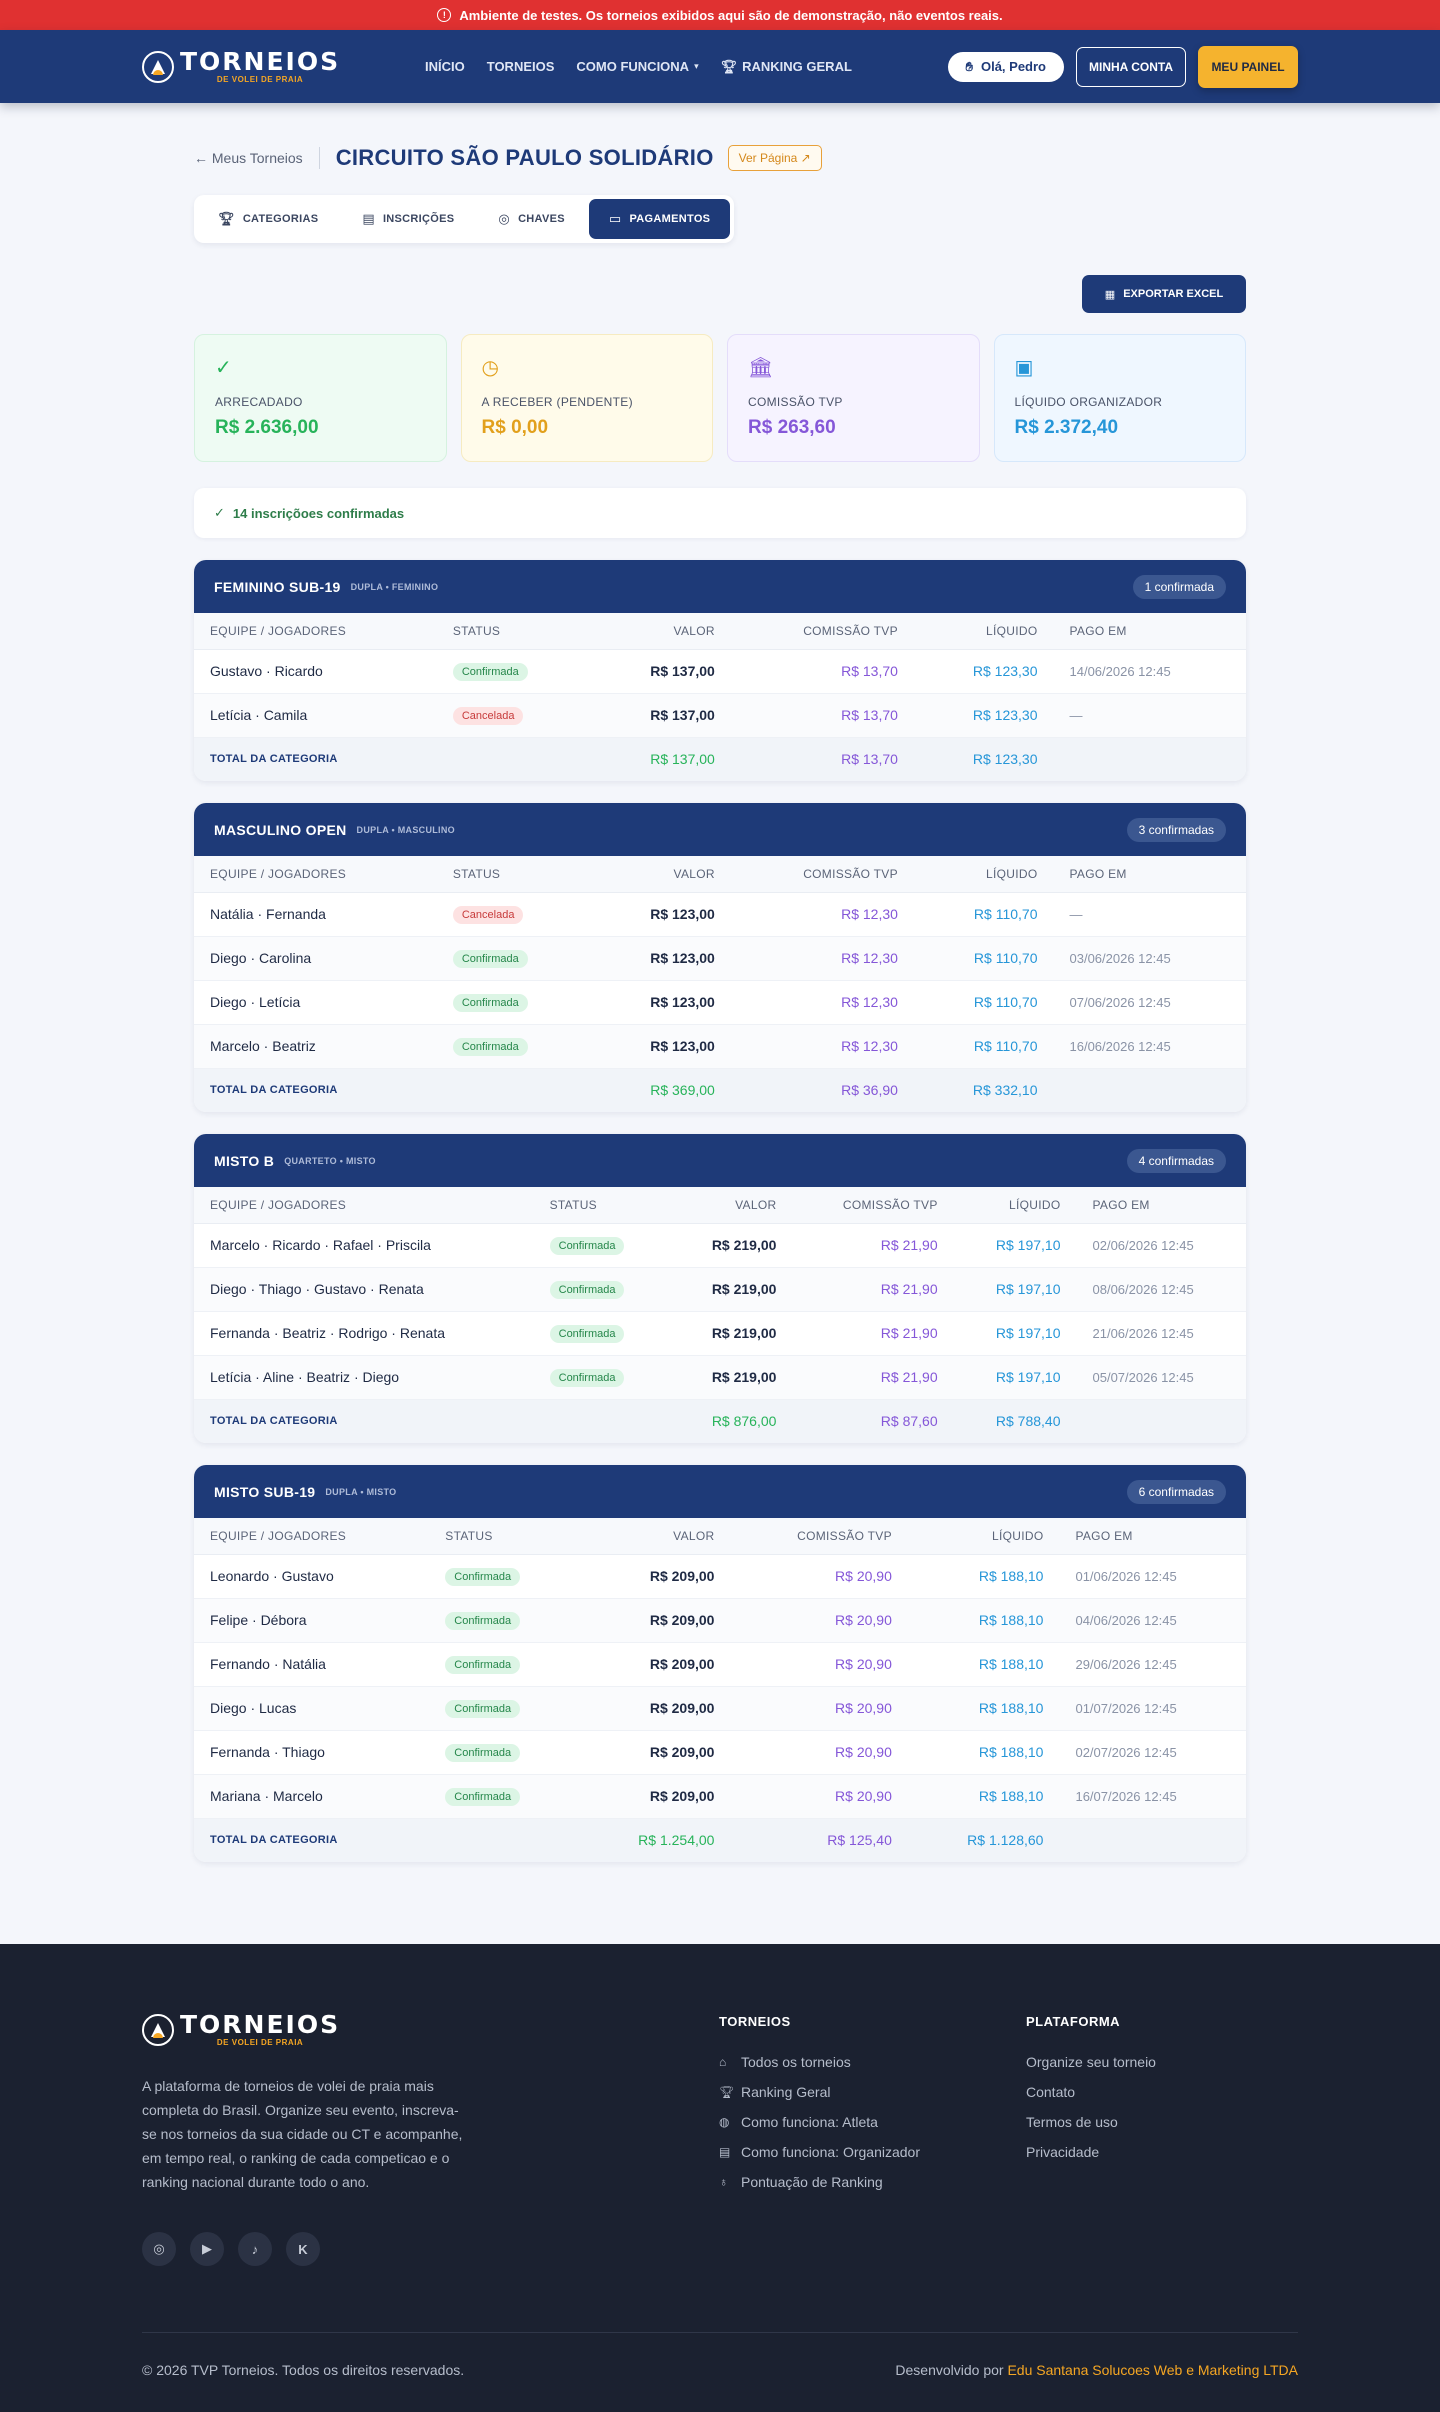 The image size is (1440, 2412). I want to click on category-type: QUARTETO • MISTO, so click(330, 1160).